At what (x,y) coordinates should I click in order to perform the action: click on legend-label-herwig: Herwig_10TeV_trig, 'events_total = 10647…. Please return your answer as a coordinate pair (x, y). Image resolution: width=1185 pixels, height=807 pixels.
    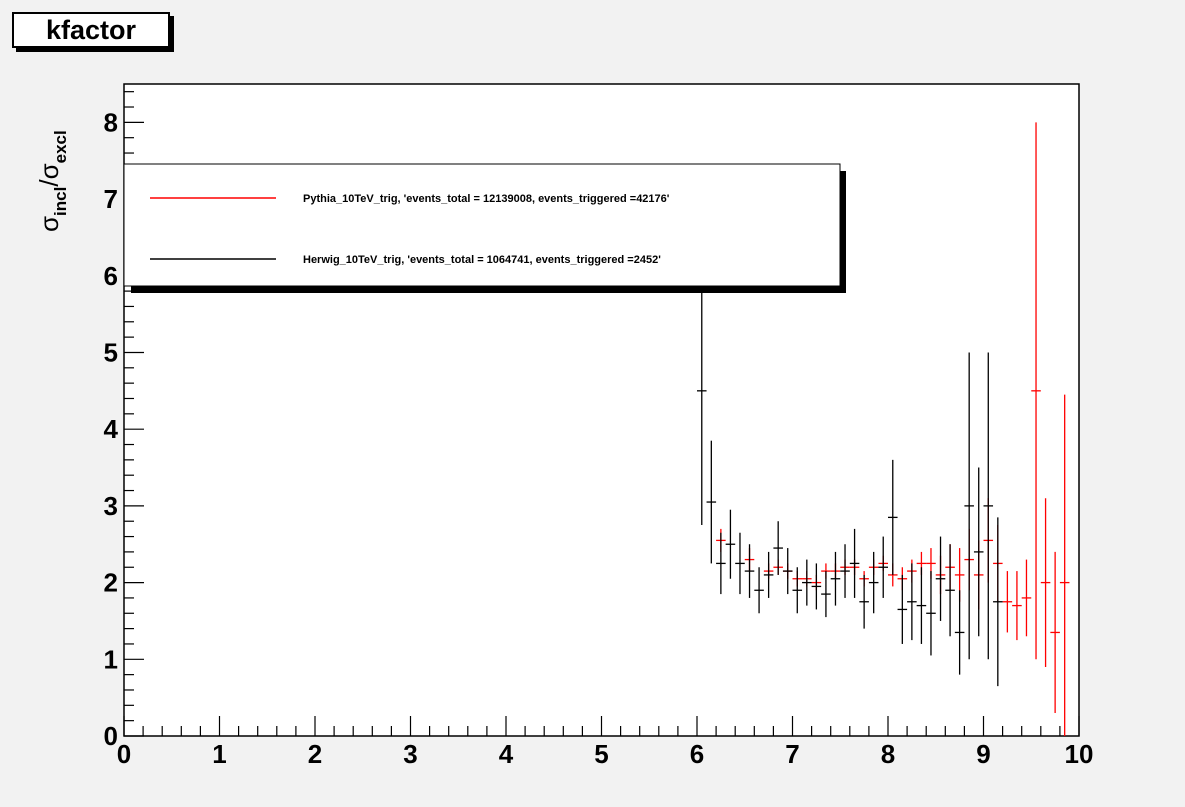
    Looking at the image, I should click on (482, 260).